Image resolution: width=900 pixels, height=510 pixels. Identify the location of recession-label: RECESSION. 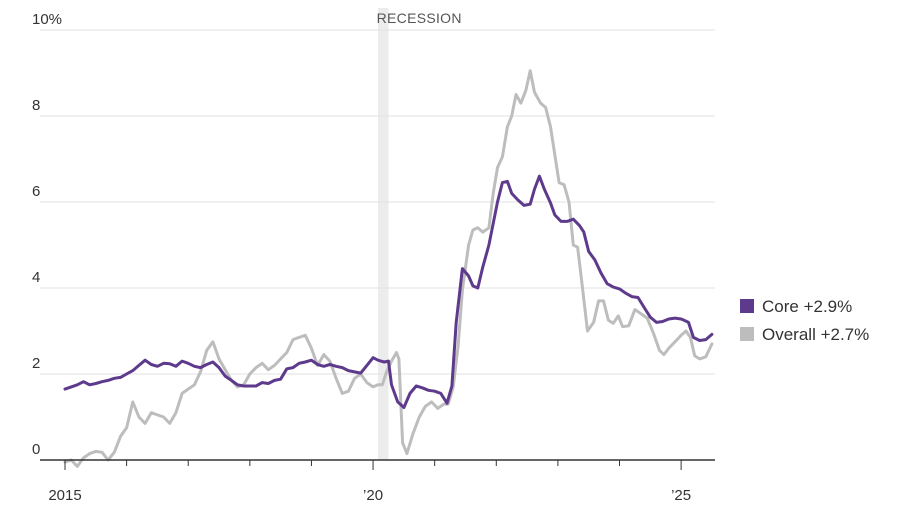
(419, 18).